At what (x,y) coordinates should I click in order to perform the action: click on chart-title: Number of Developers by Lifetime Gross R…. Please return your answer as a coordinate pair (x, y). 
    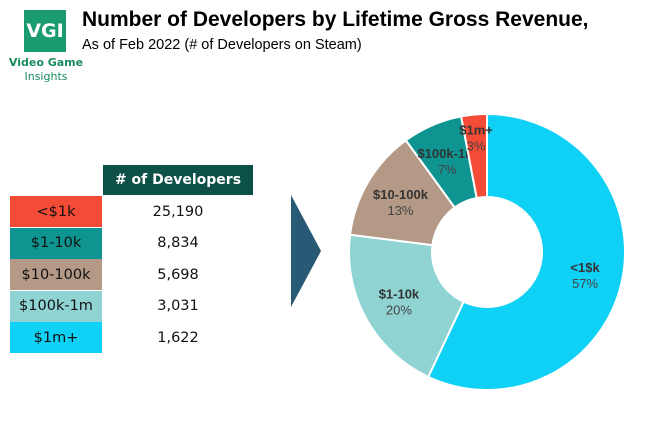
    Looking at the image, I should click on (335, 19).